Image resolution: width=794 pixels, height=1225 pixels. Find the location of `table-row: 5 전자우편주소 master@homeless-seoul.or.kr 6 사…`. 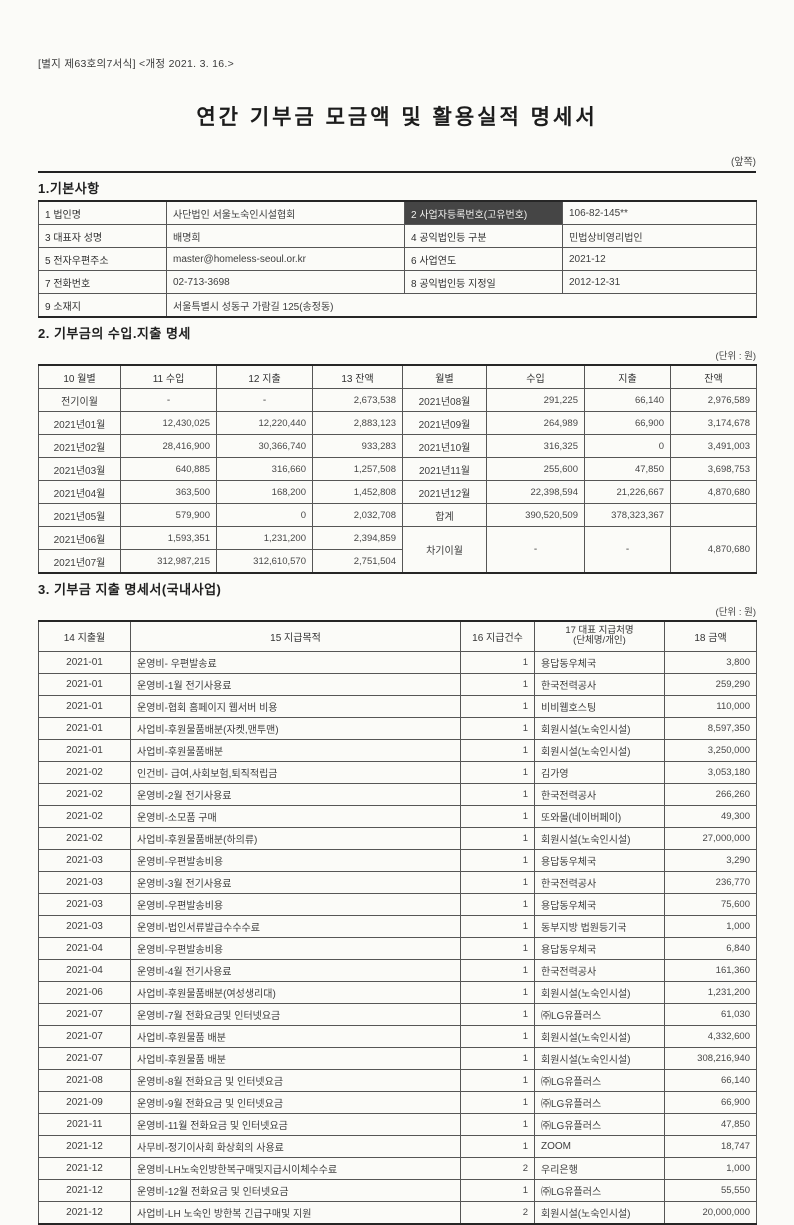

table-row: 5 전자우편주소 master@homeless-seoul.or.kr 6 사… is located at coordinates (397, 259).